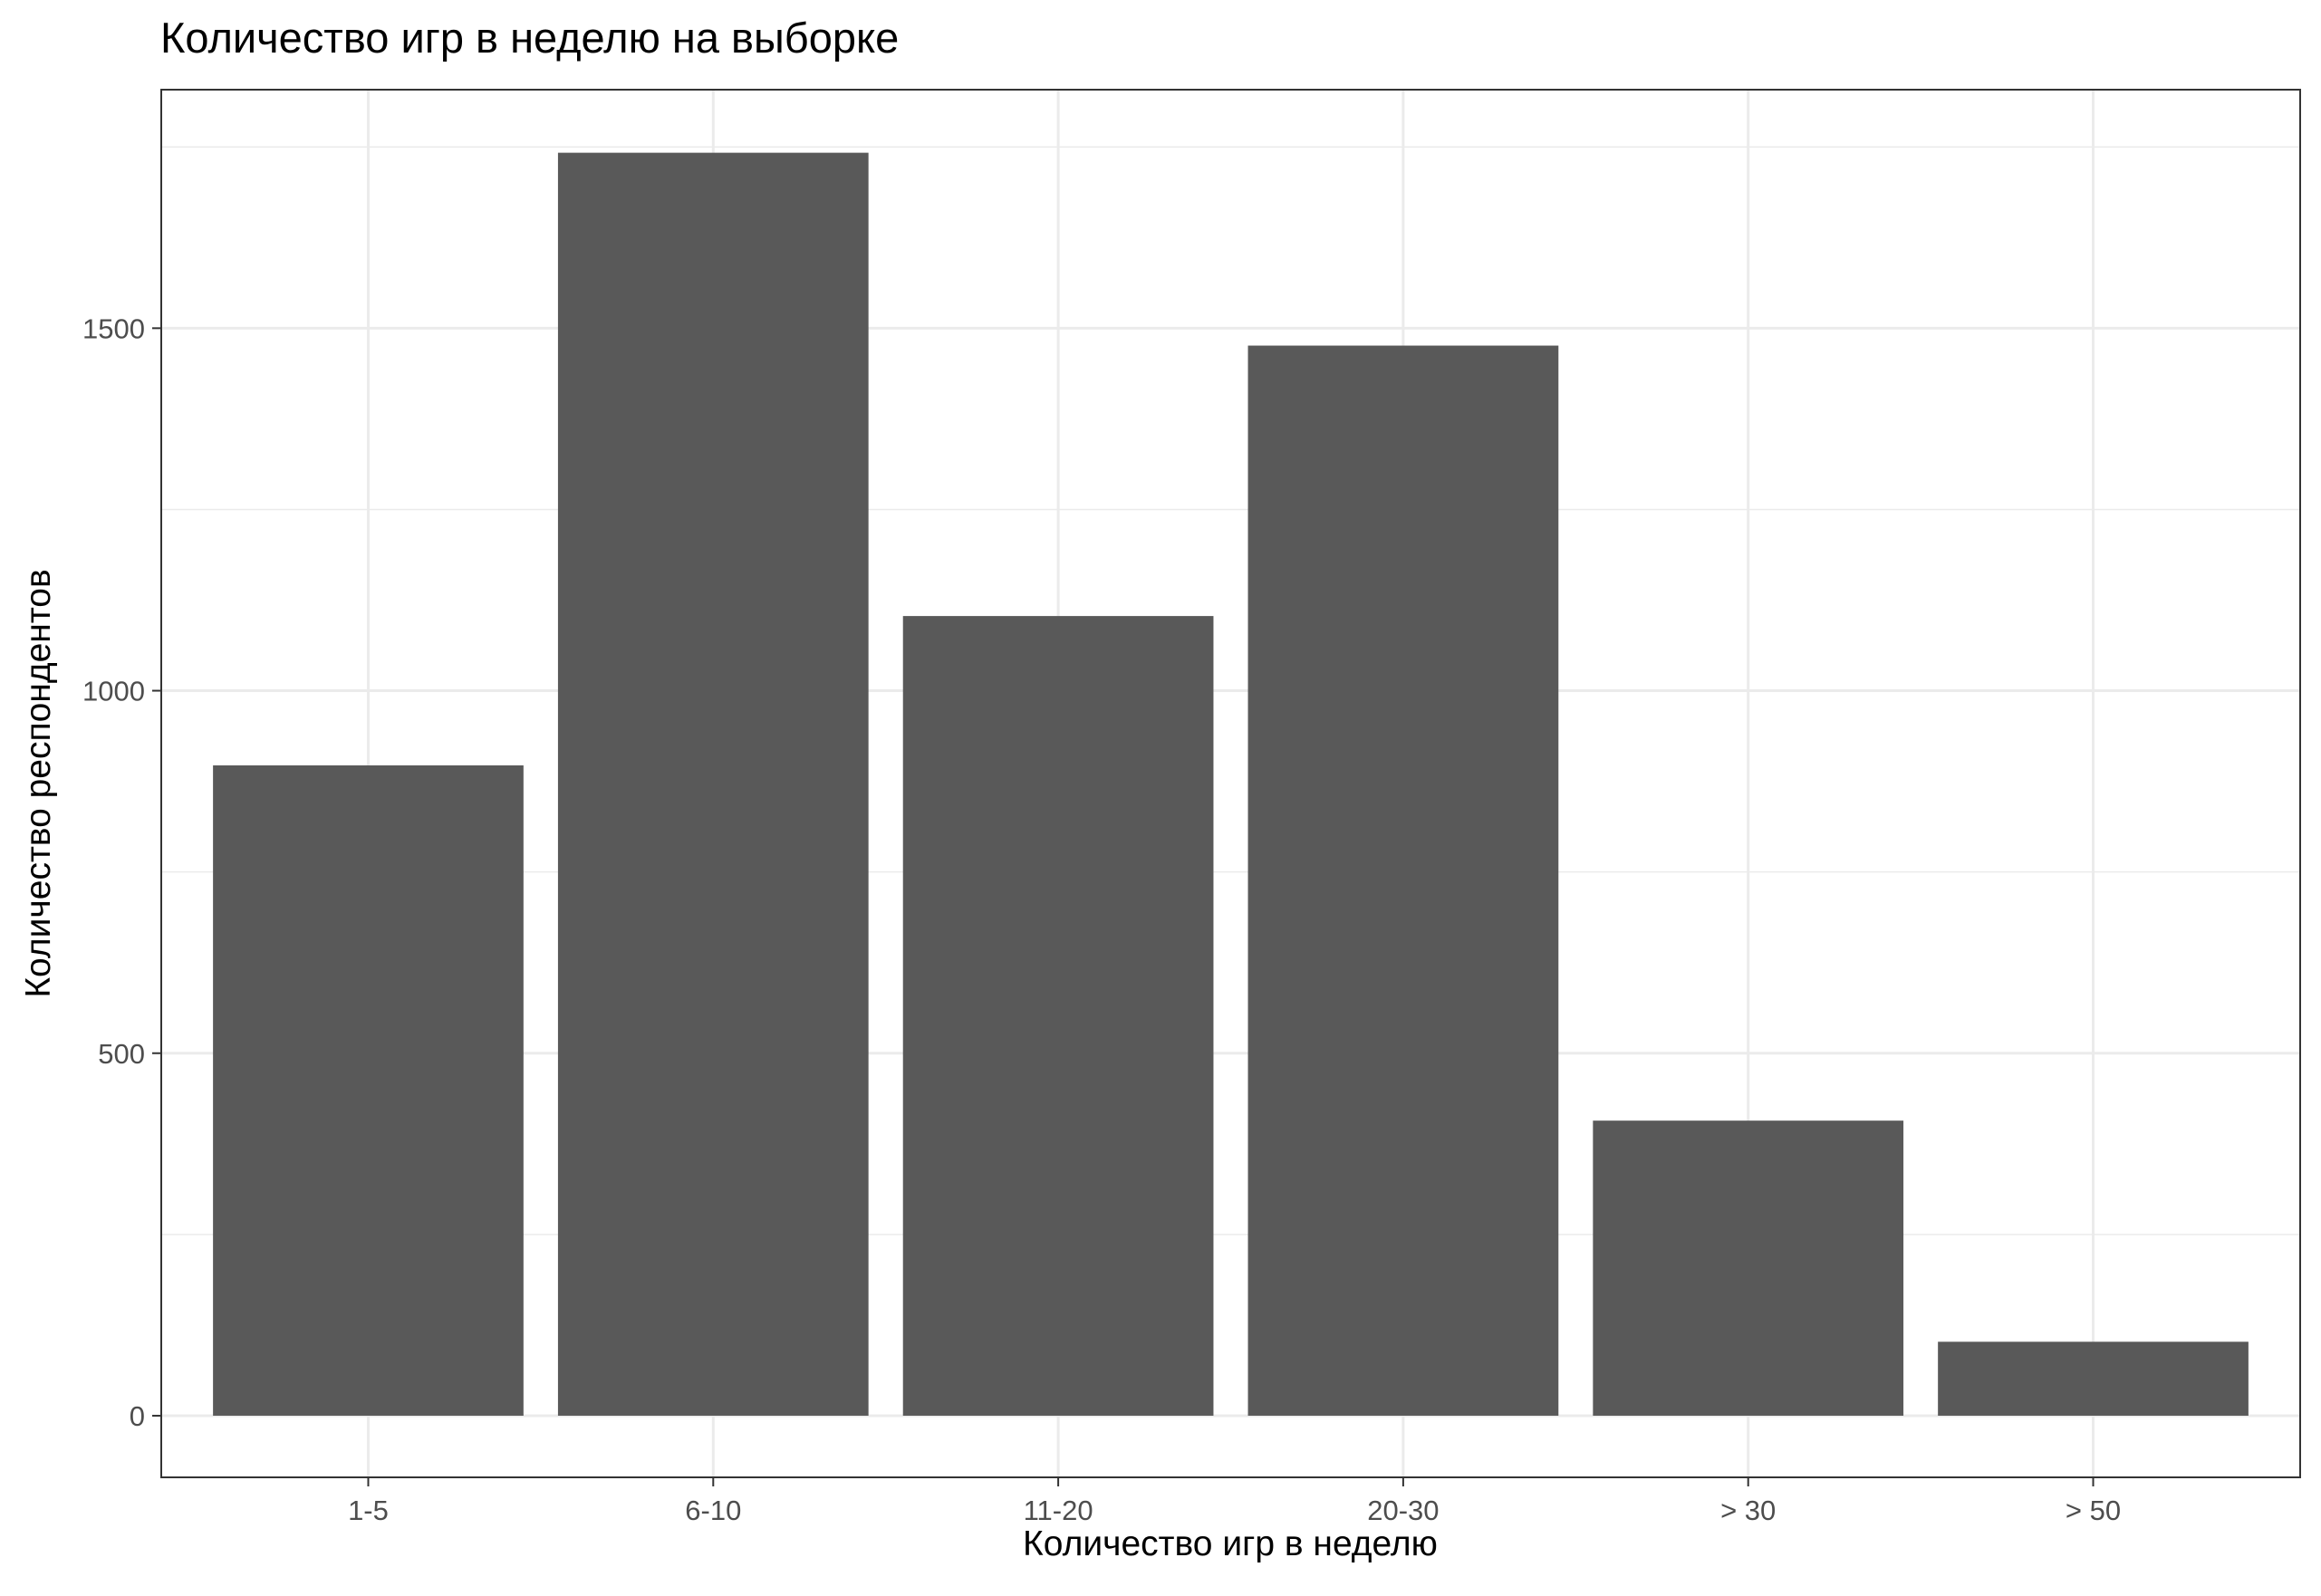 The image size is (2321, 1596). Describe the element at coordinates (113, 691) in the screenshot. I see `y-tick-label: 1000` at that location.